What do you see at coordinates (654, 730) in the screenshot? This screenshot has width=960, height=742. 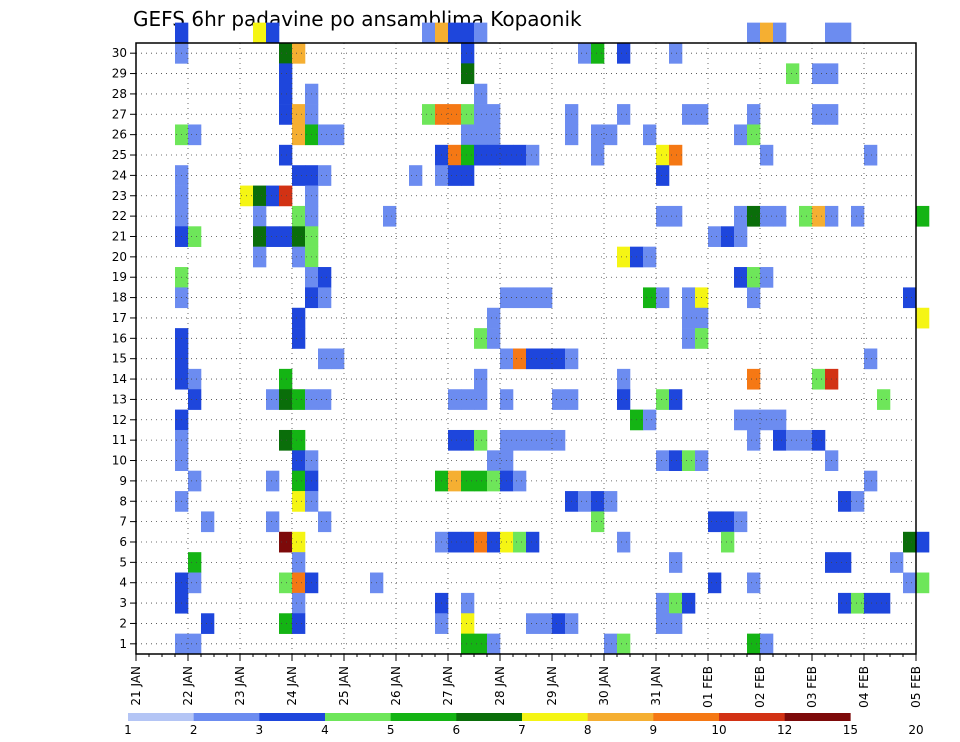 I see `colorbar-label: 9` at bounding box center [654, 730].